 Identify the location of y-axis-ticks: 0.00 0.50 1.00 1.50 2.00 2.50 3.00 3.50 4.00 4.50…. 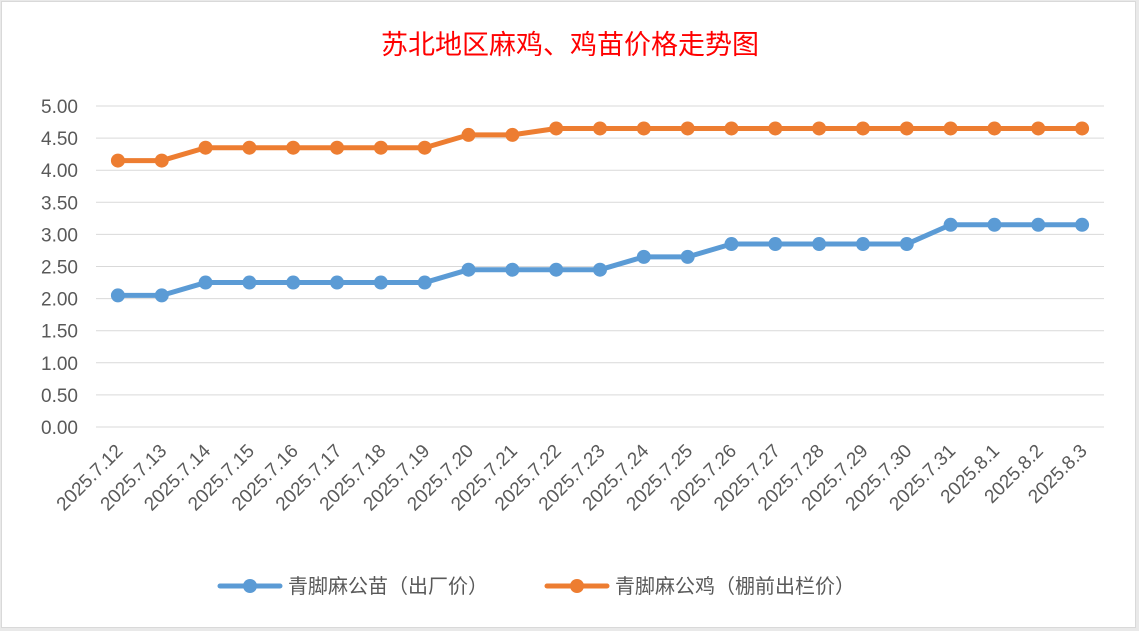
(59, 268).